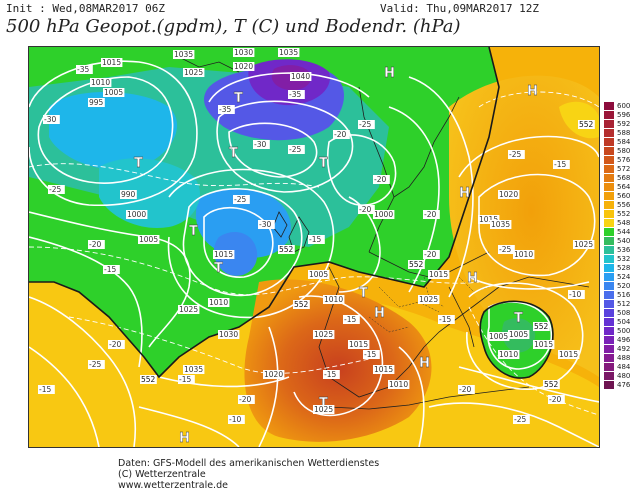  I want to click on temperature-label: -35, so click(296, 94).